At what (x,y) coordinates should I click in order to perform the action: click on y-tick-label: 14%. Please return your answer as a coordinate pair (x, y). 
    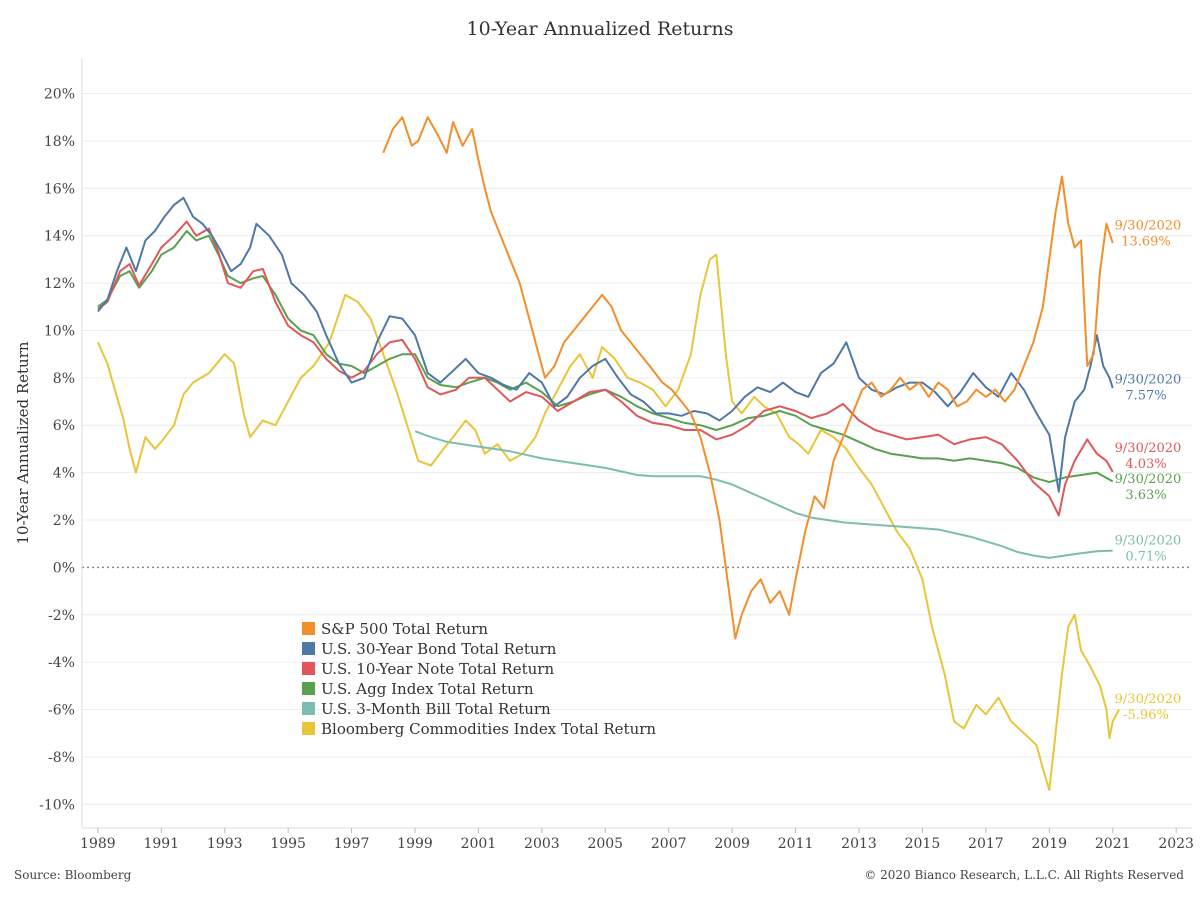
    Looking at the image, I should click on (59, 237).